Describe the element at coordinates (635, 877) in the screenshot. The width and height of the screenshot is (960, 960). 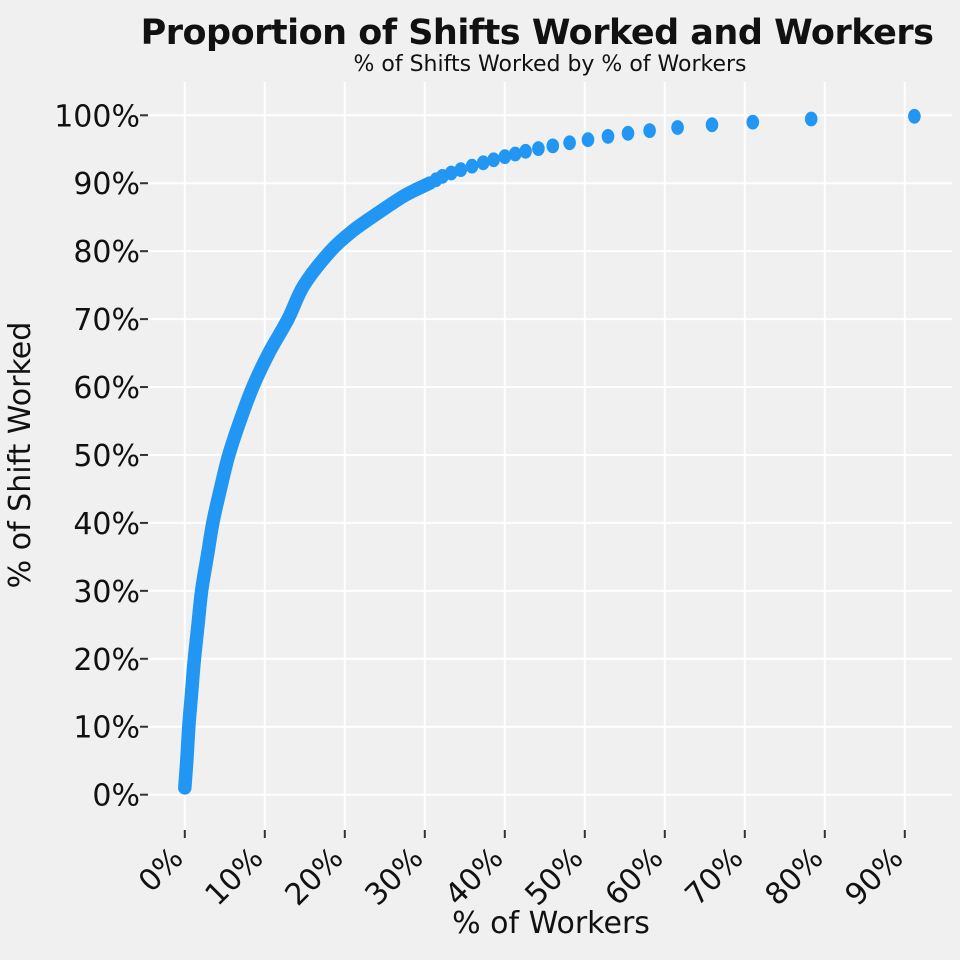
I see `x-tick-label: 60%` at that location.